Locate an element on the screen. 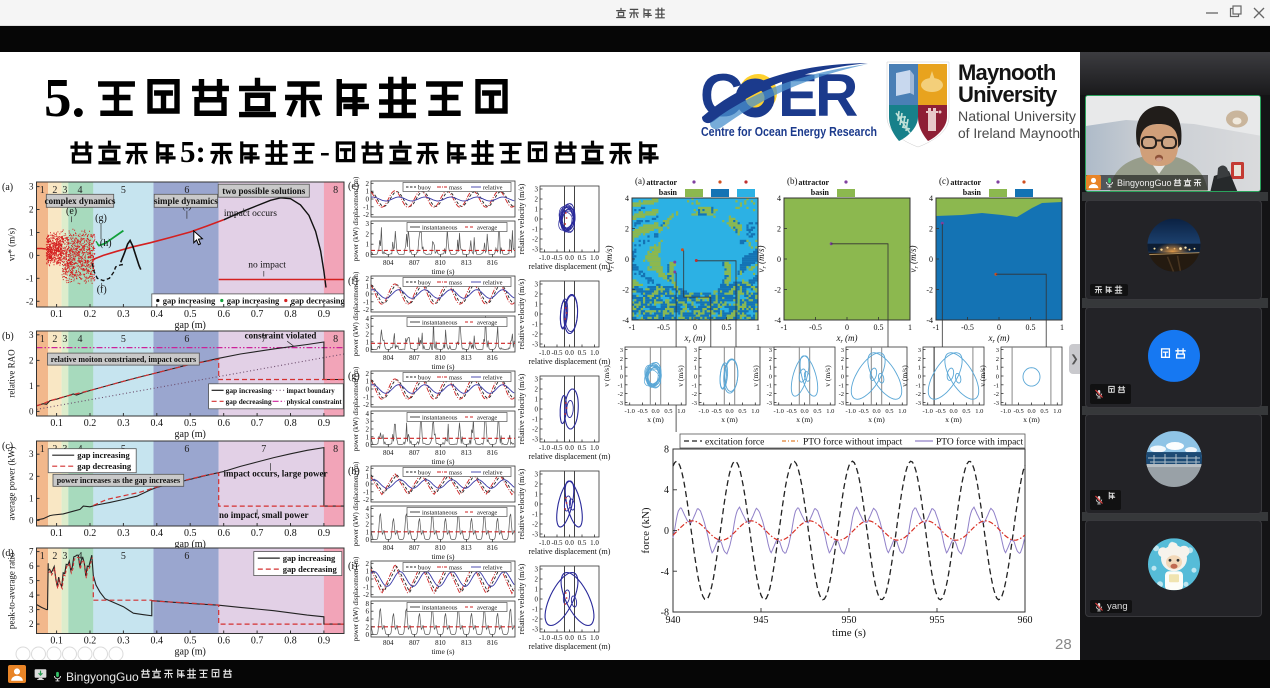  svg-text: gap (m) is located at coordinates (190, 325).